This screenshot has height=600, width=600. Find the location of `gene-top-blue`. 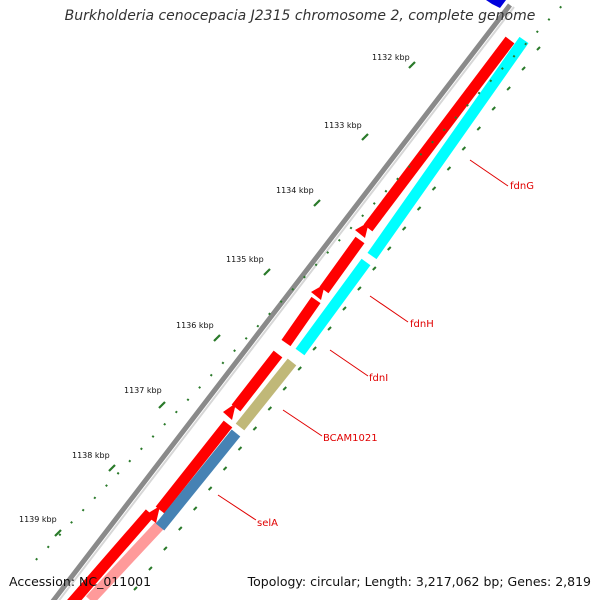

gene-top-blue is located at coordinates (496, 4).